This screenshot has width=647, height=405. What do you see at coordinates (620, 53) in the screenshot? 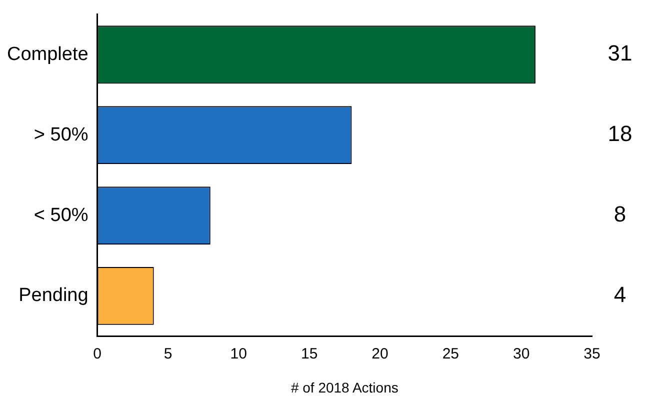
I see `data-label: 31` at bounding box center [620, 53].